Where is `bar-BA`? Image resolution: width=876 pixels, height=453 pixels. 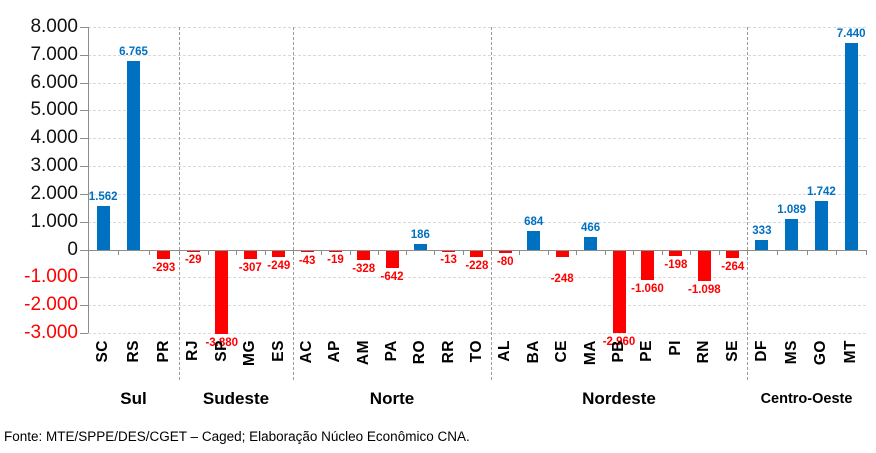 bar-BA is located at coordinates (534, 240).